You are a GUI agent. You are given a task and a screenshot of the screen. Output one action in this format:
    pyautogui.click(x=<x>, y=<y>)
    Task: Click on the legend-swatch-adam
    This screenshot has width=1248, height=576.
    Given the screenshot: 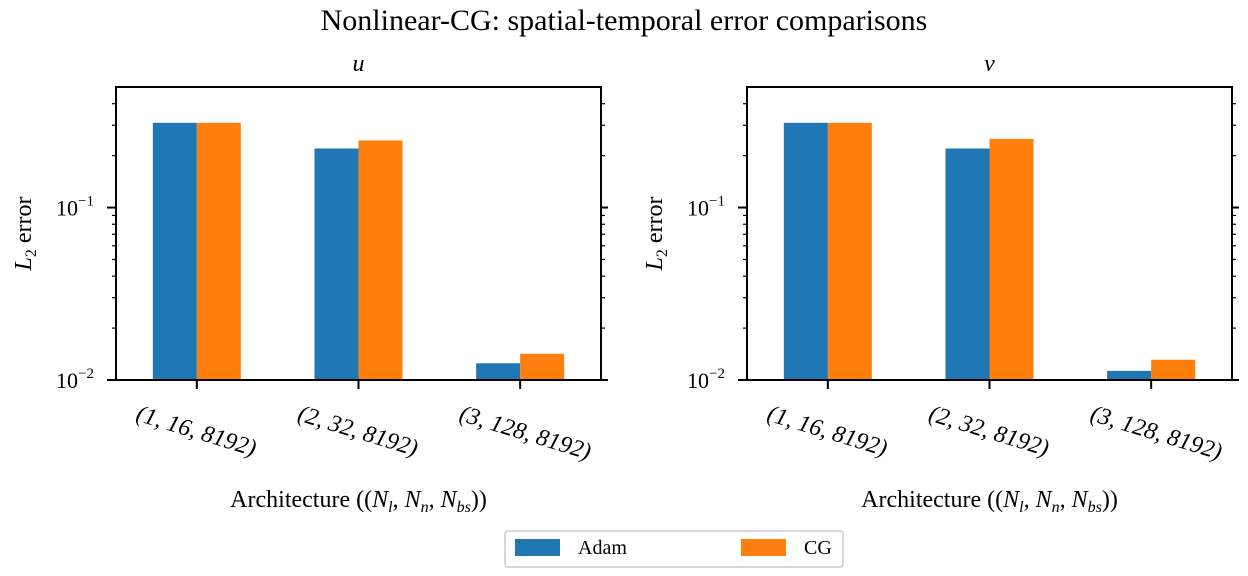 What is the action you would take?
    pyautogui.click(x=537, y=547)
    